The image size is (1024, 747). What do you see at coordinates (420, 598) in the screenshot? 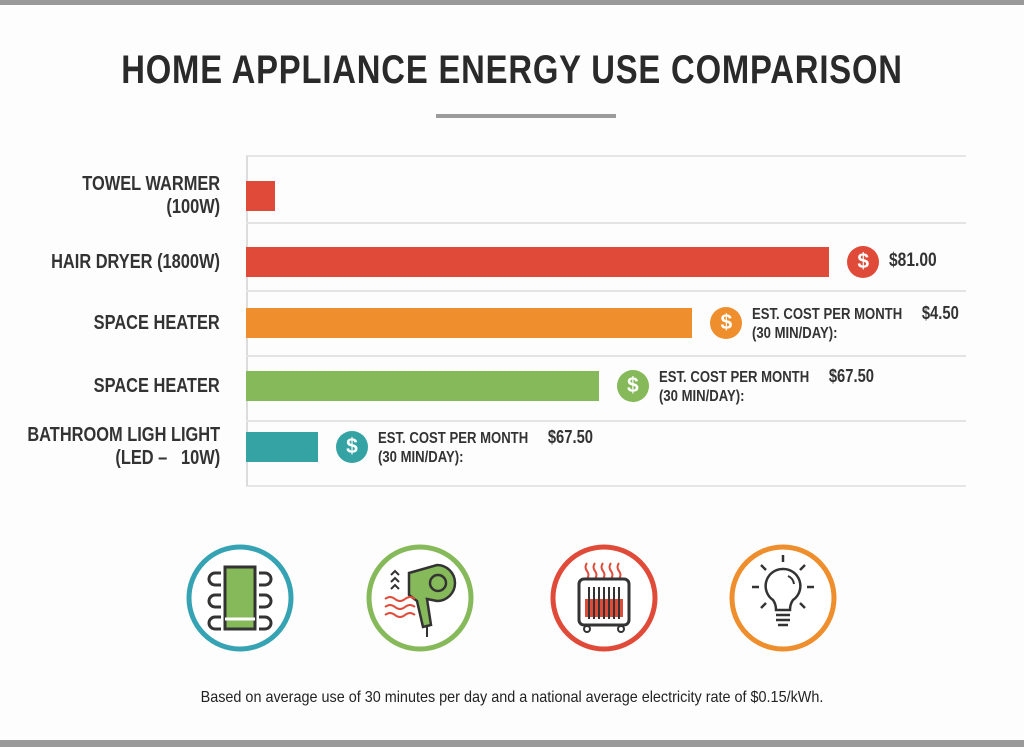
I see `hair-dryer-icon` at bounding box center [420, 598].